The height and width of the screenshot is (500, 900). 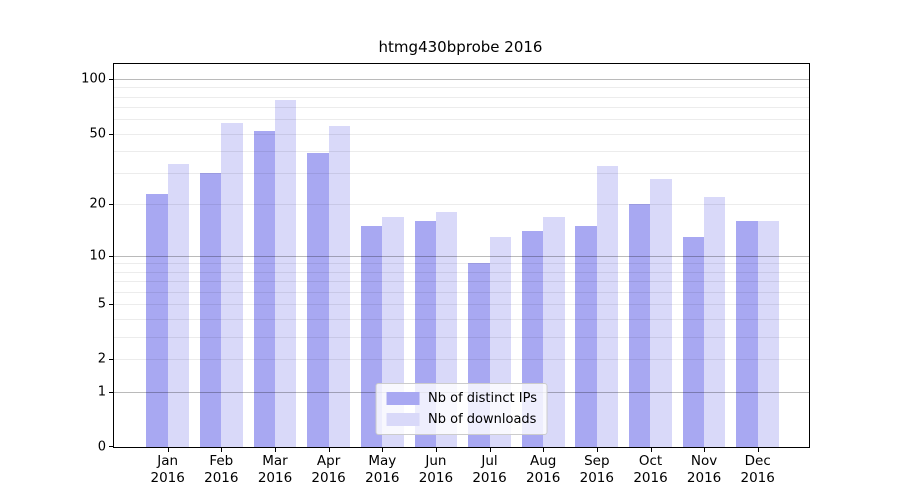 What do you see at coordinates (704, 469) in the screenshot?
I see `x-tick-label-nov: Nov 2016` at bounding box center [704, 469].